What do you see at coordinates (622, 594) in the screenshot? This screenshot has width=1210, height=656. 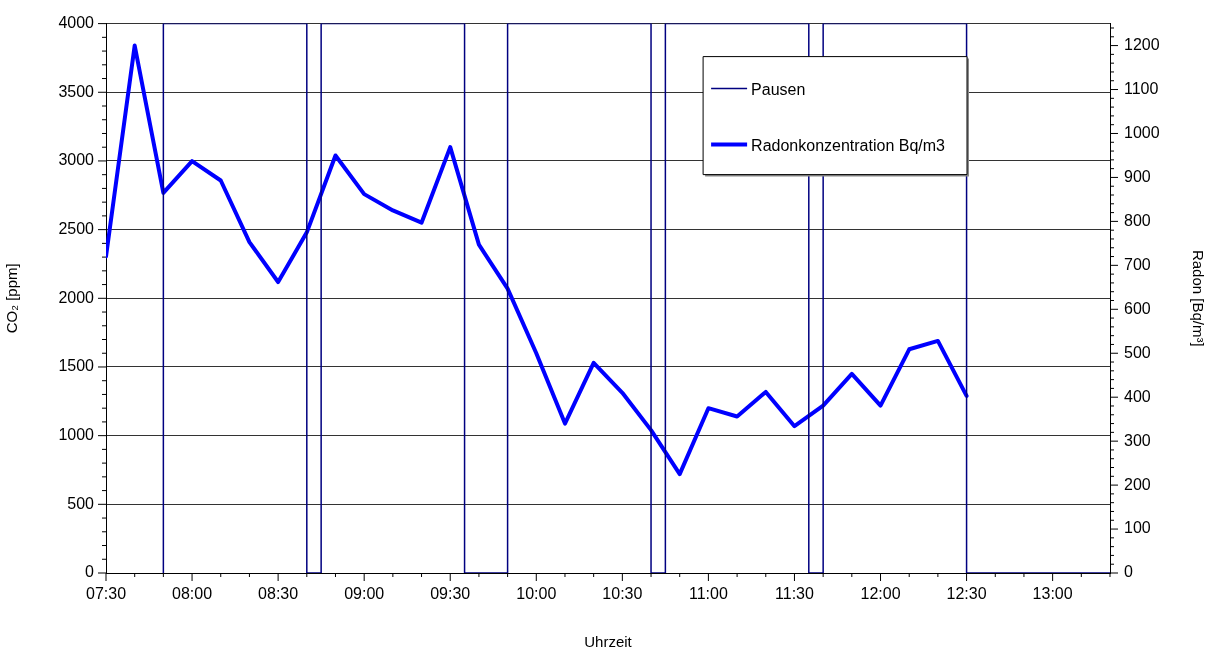 I see `x-tick-label: 10:30` at bounding box center [622, 594].